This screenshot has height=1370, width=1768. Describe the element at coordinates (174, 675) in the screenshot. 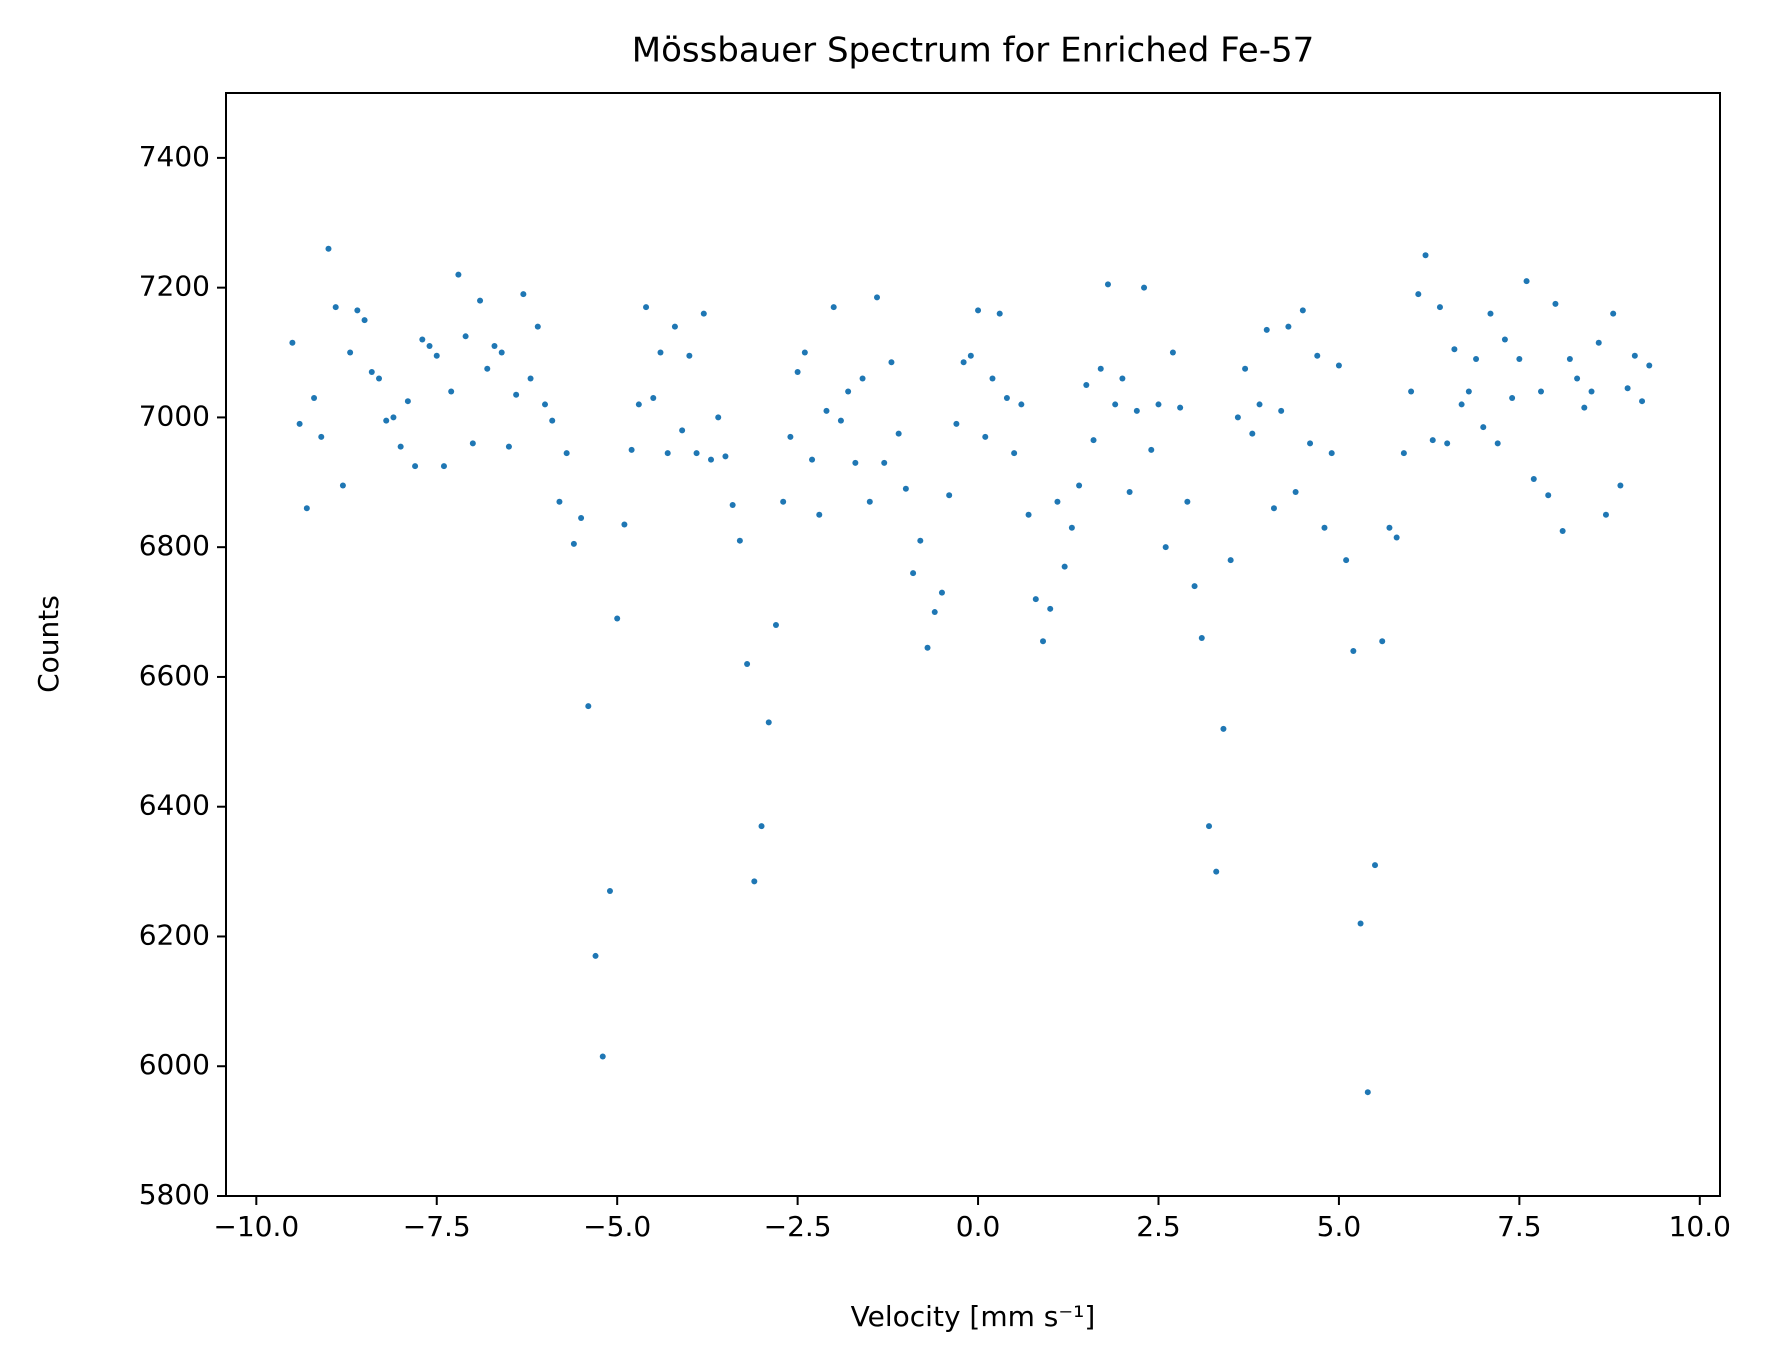

I see `y-tick-label: 6600` at that location.